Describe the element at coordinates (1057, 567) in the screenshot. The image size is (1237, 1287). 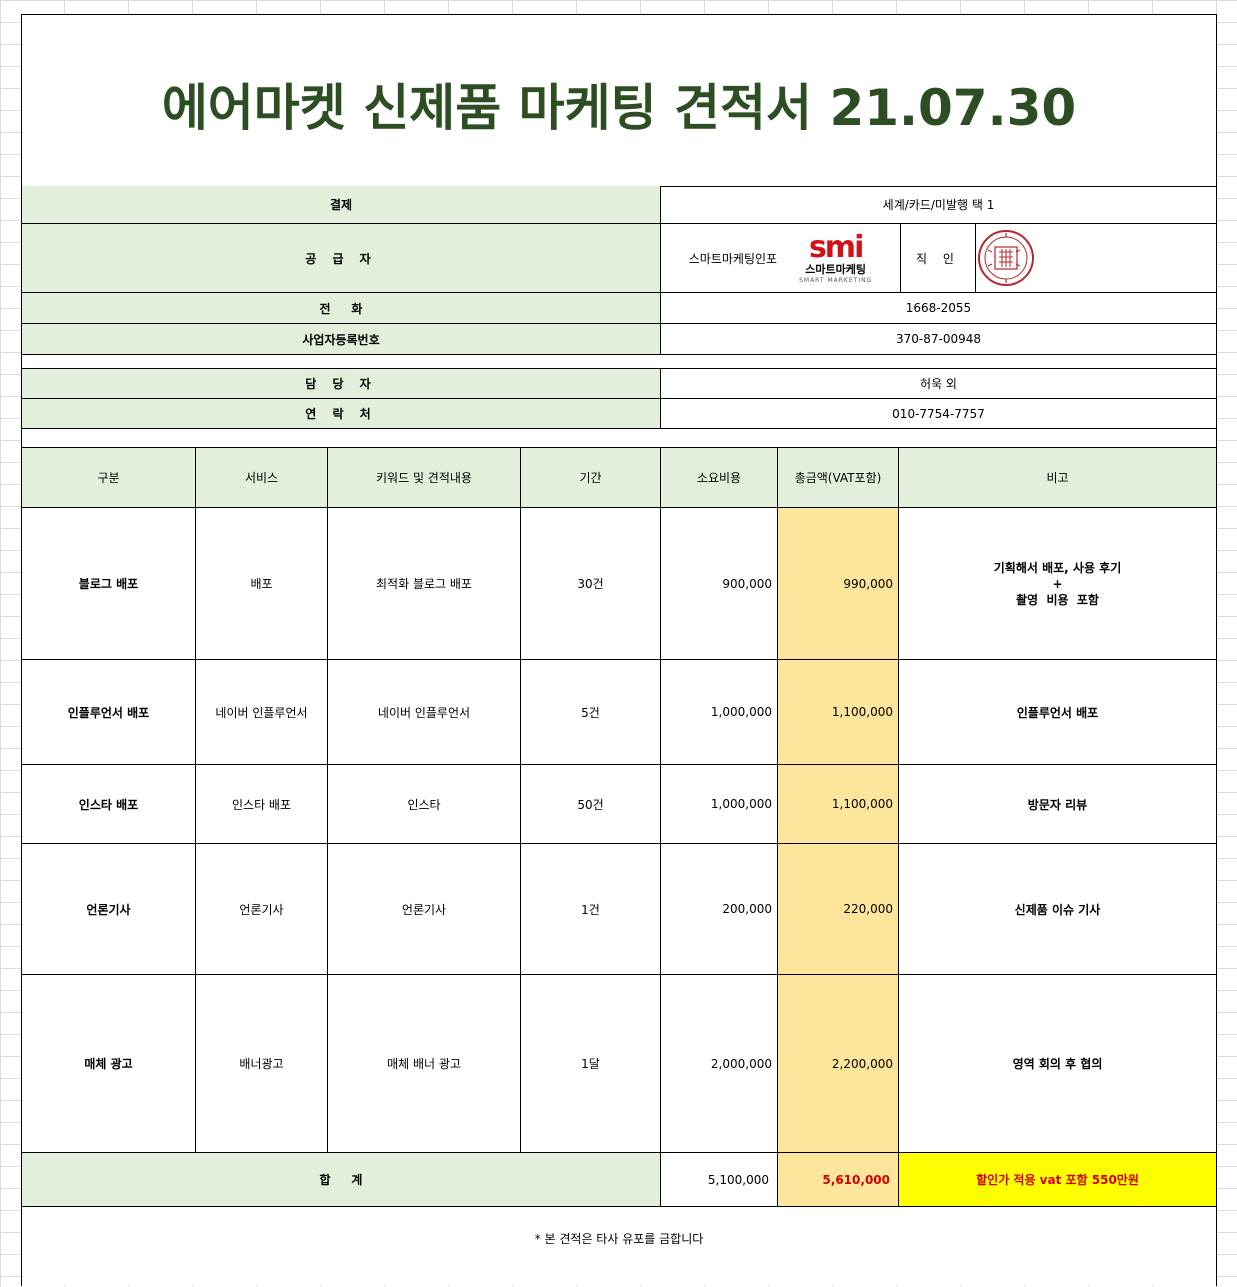
I see `remark-line: 기획해서 배포, 사용 후기` at that location.